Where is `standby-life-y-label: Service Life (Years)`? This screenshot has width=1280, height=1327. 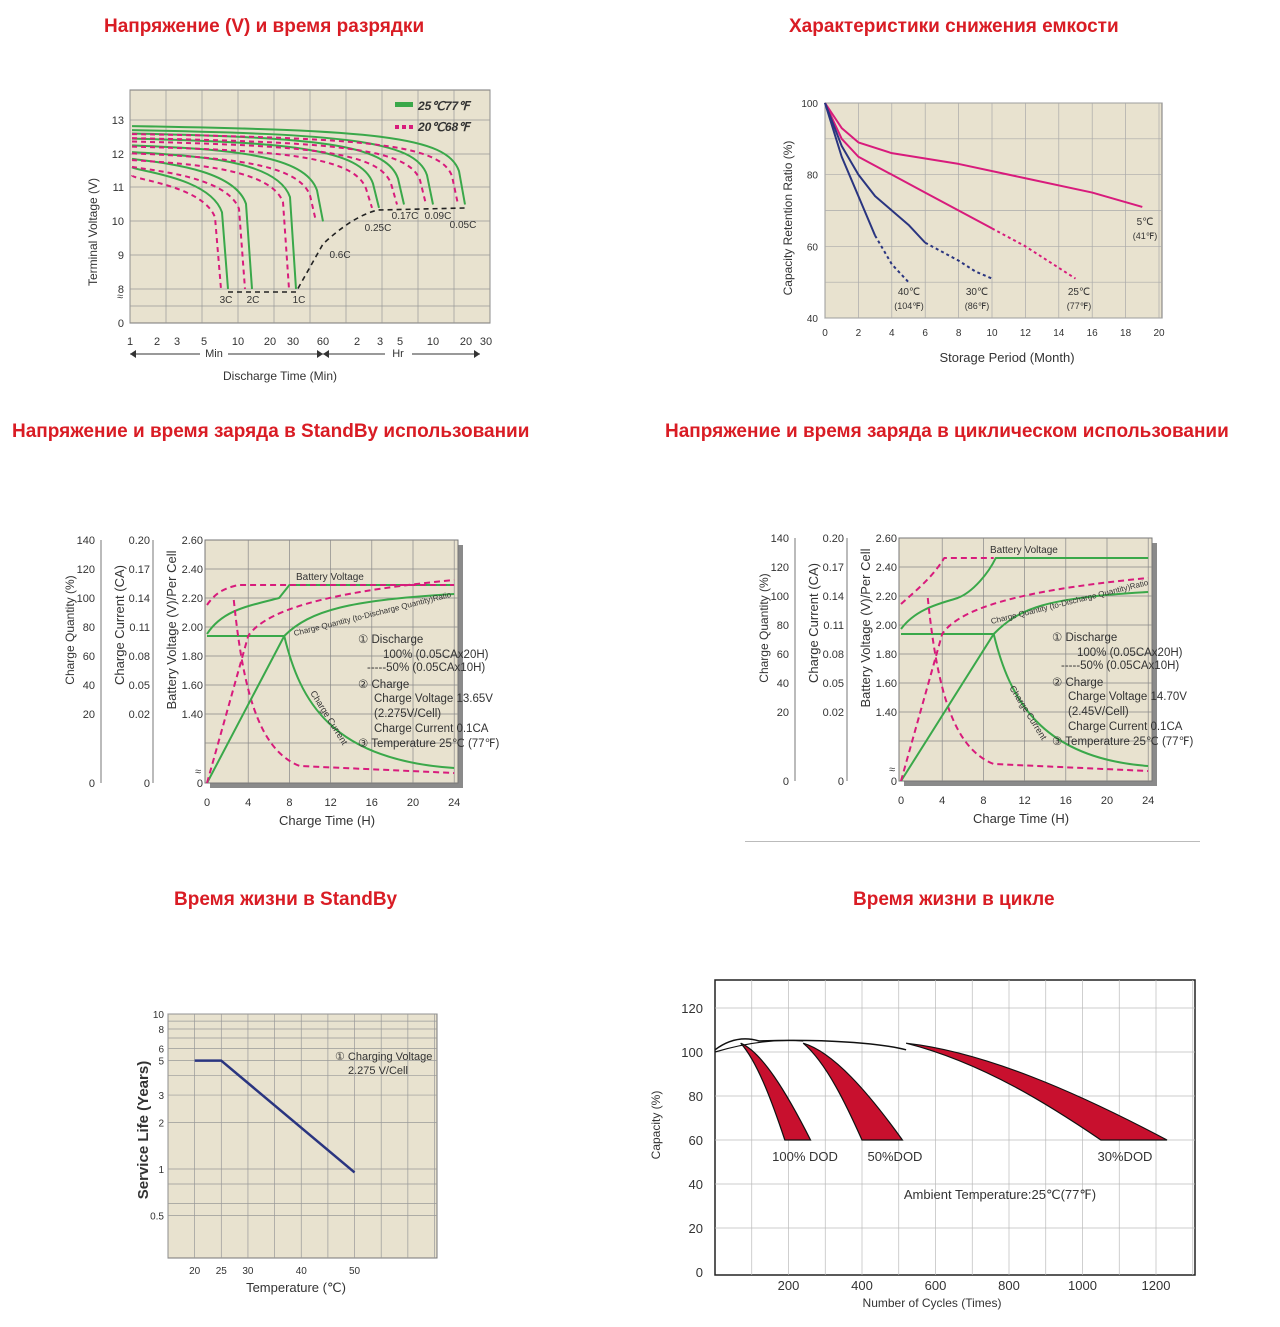
standby-life-y-label: Service Life (Years) is located at coordinates (143, 1130).